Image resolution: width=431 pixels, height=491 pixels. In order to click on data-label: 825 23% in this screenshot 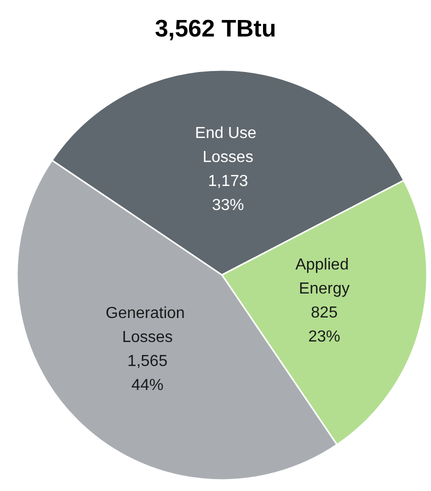, I will do `click(324, 325)`.